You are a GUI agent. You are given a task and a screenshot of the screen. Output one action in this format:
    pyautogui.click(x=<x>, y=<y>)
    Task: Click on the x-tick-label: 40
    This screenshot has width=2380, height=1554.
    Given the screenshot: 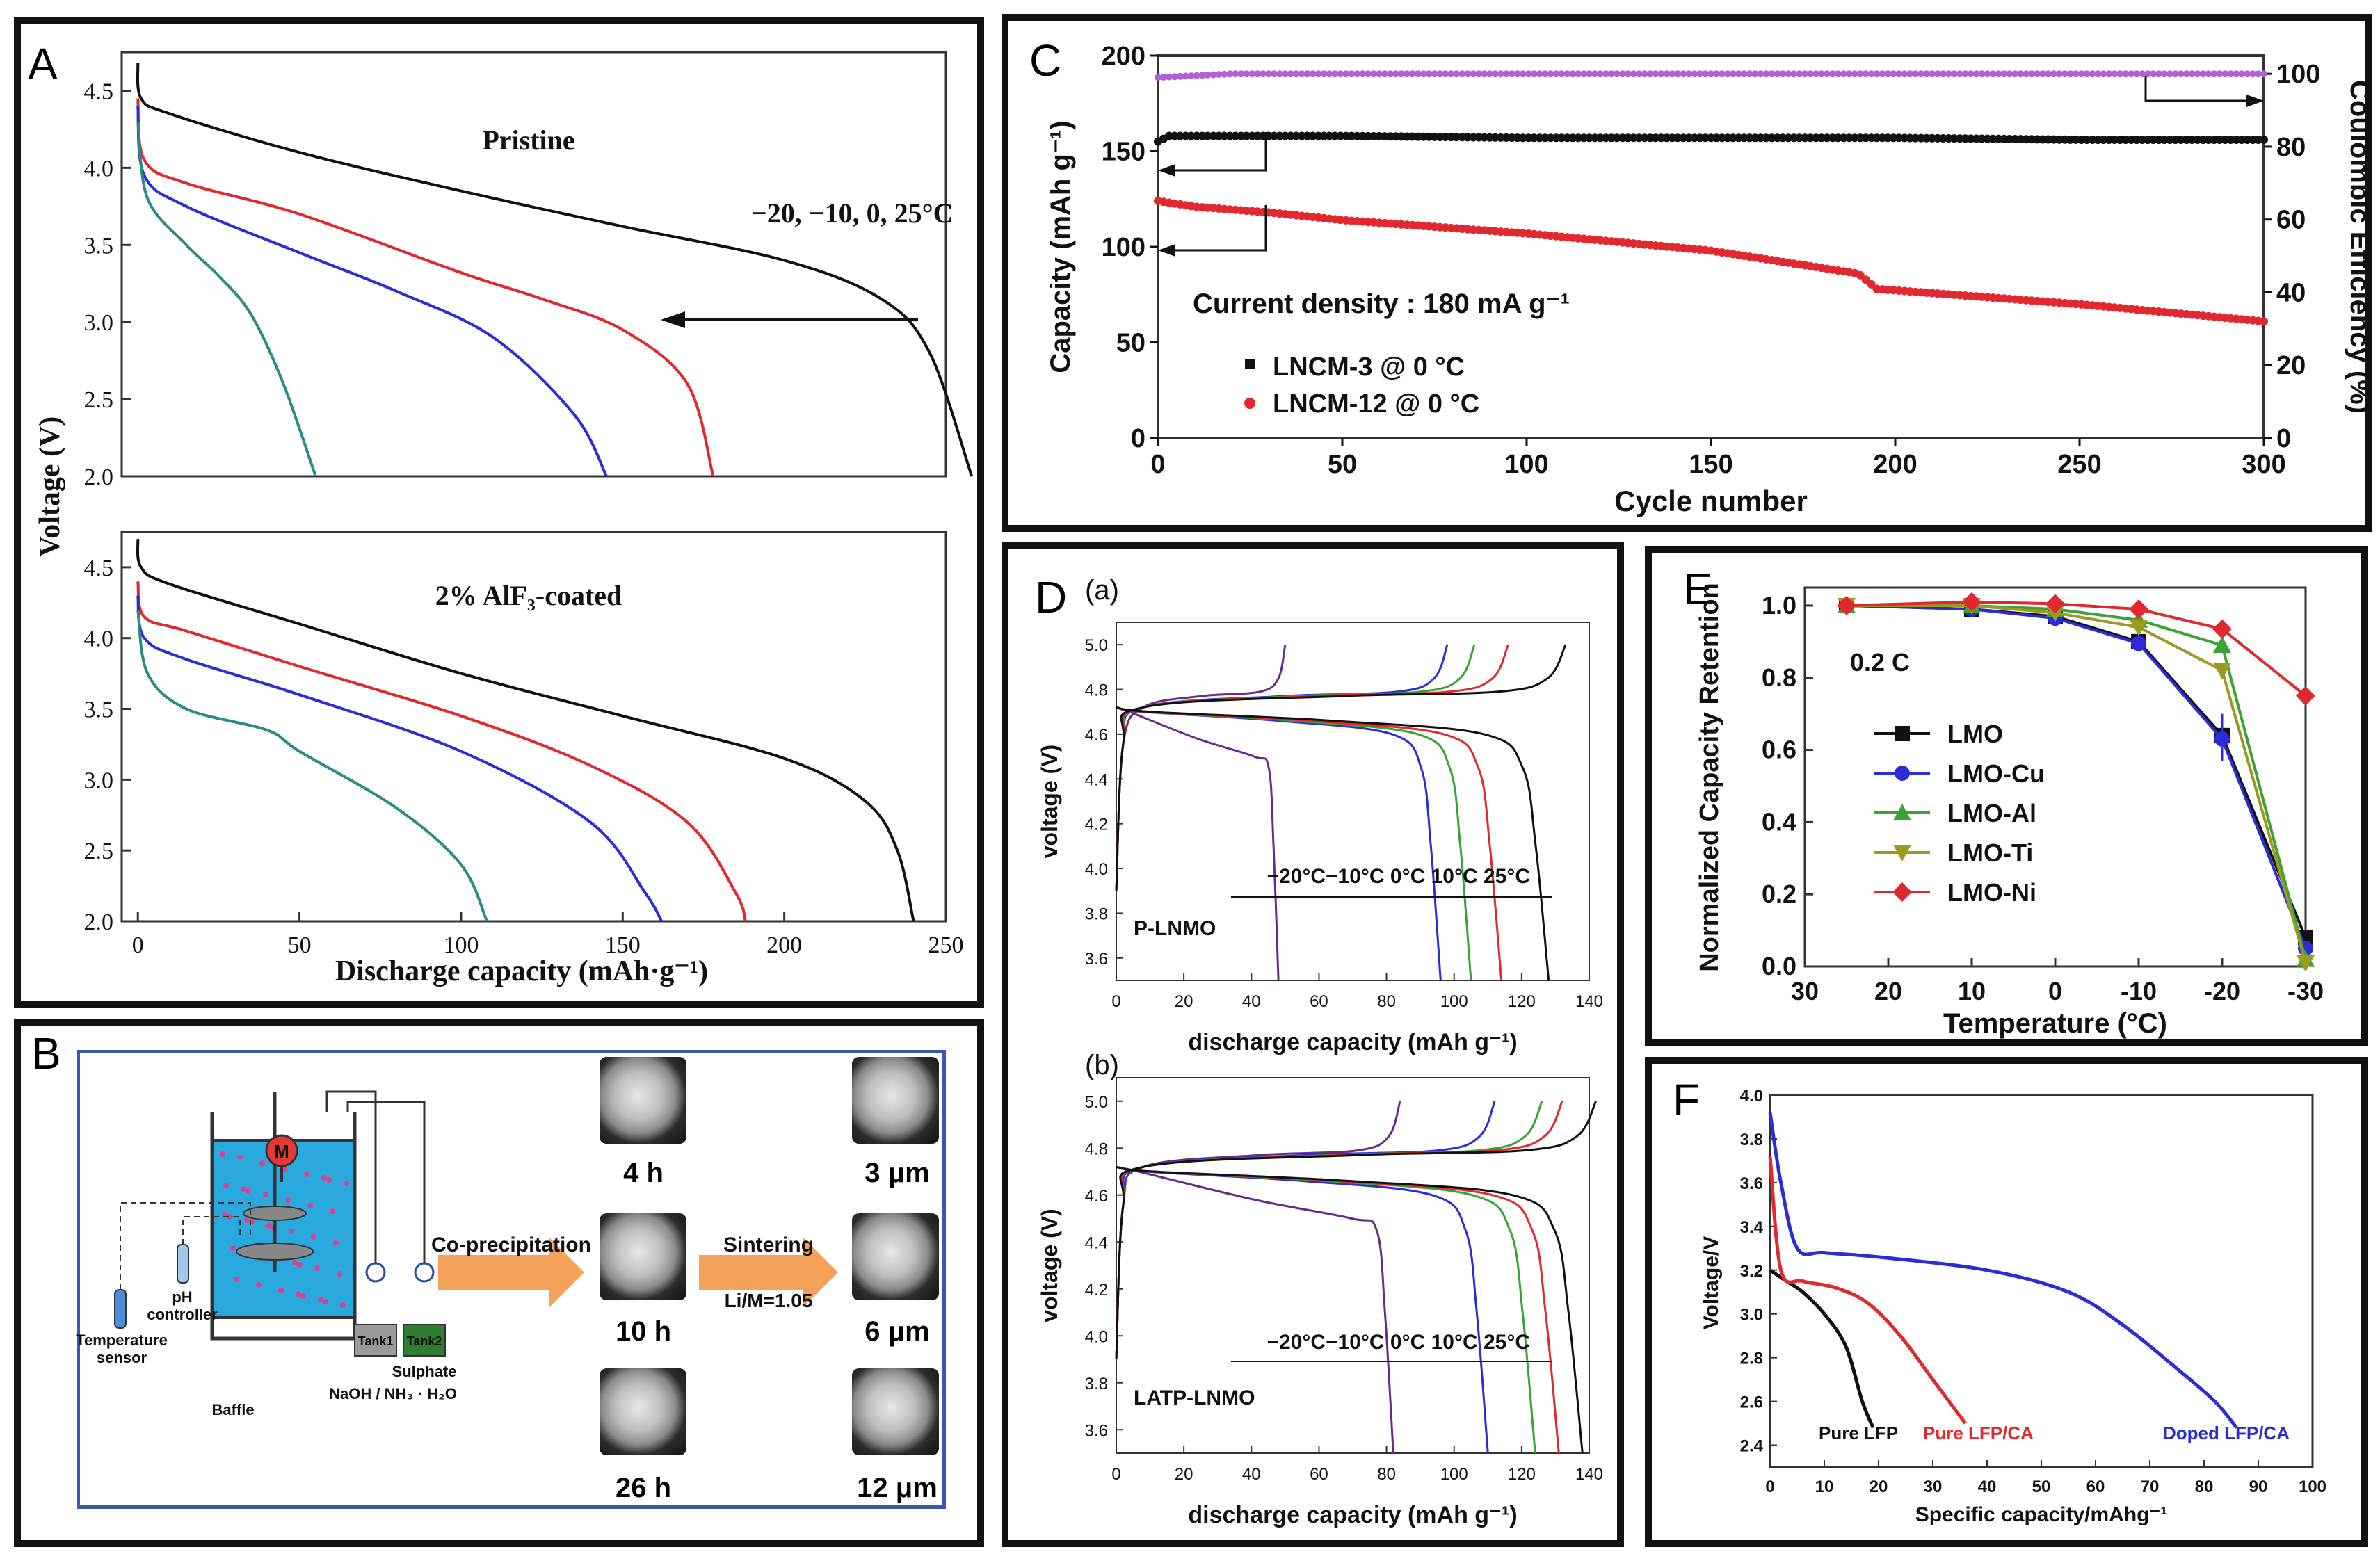 What is the action you would take?
    pyautogui.click(x=1251, y=1001)
    